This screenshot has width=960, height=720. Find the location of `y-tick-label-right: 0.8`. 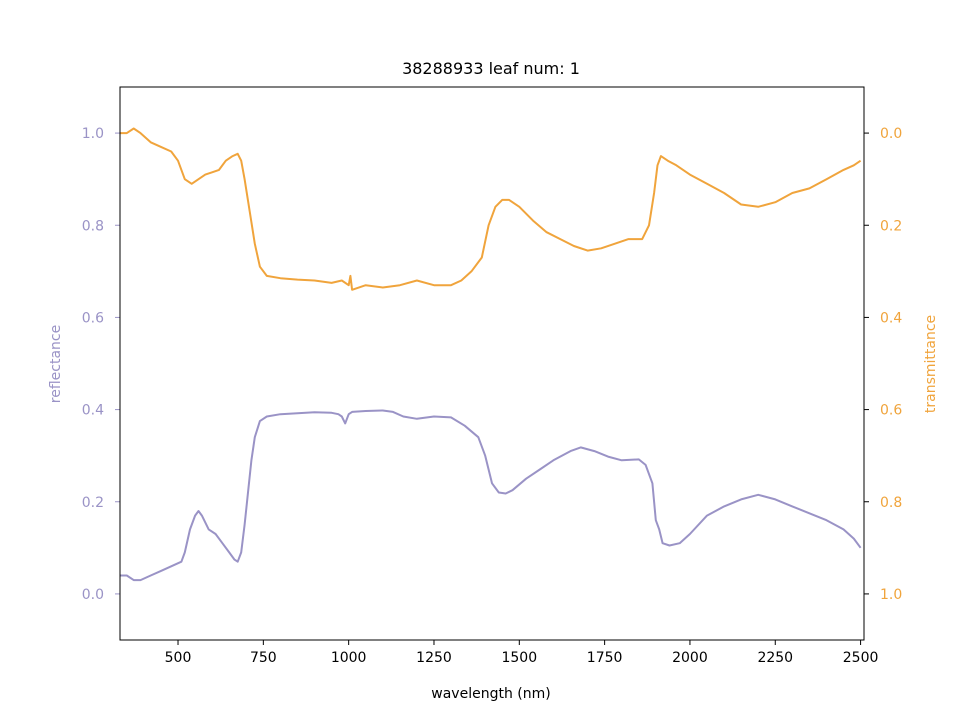

y-tick-label-right: 0.8 is located at coordinates (891, 503).